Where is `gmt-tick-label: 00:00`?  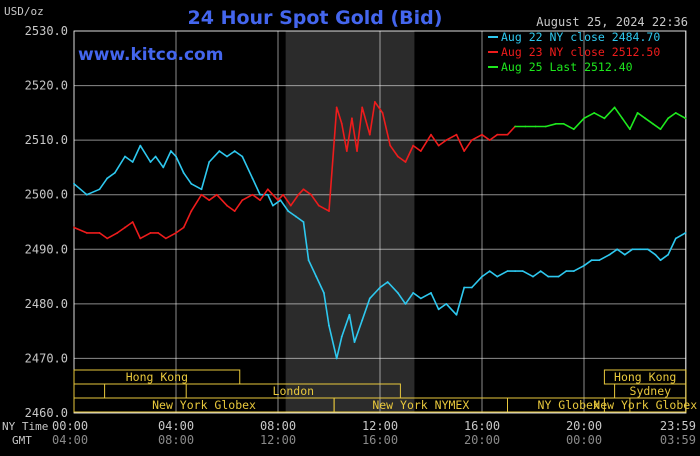 gmt-tick-label: 00:00 is located at coordinates (584, 440).